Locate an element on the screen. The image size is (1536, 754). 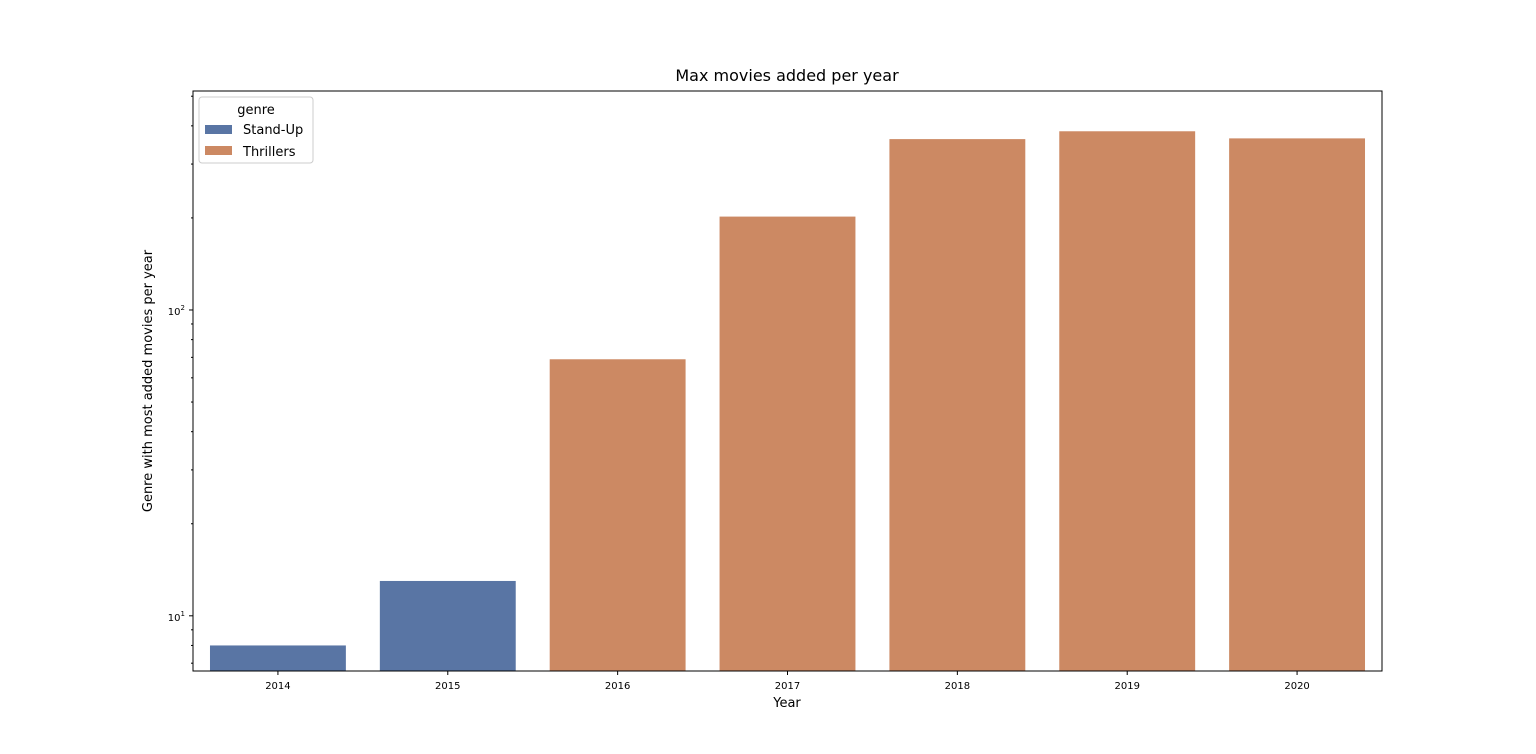
bar-2019 is located at coordinates (1127, 401).